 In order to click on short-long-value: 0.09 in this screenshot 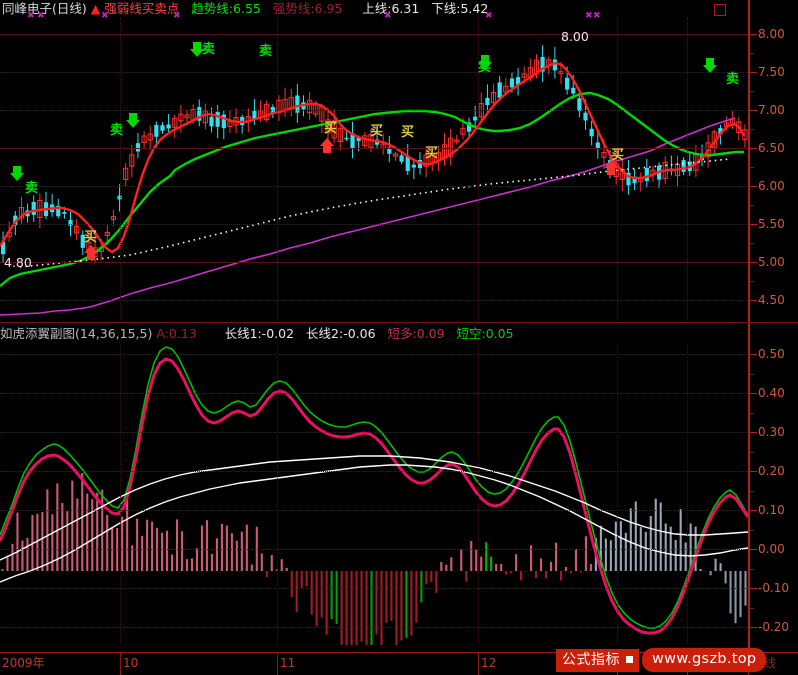, I will do `click(430, 333)`.